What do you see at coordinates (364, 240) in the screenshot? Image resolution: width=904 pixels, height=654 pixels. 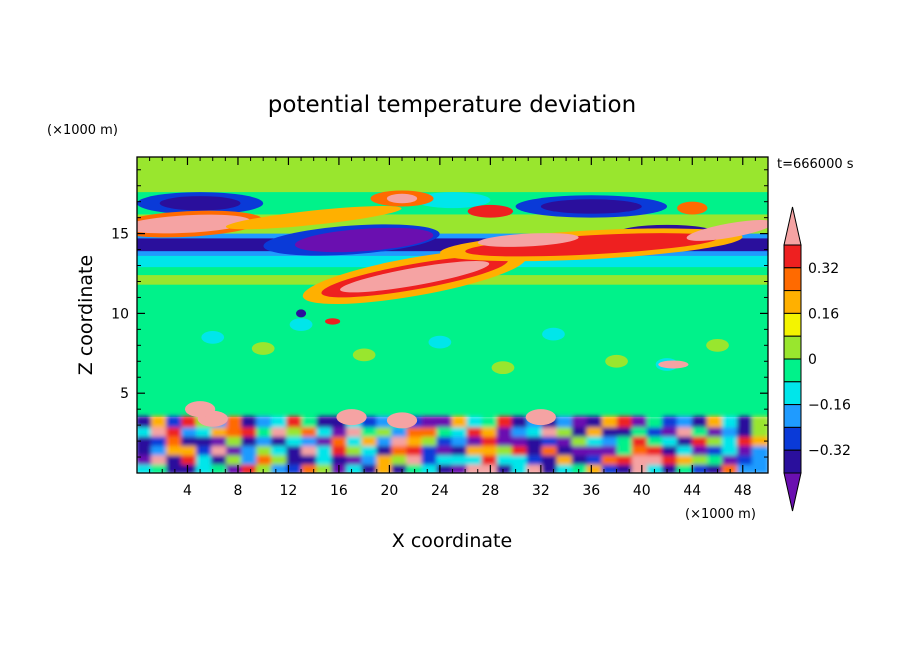 I see `field-purple-core` at bounding box center [364, 240].